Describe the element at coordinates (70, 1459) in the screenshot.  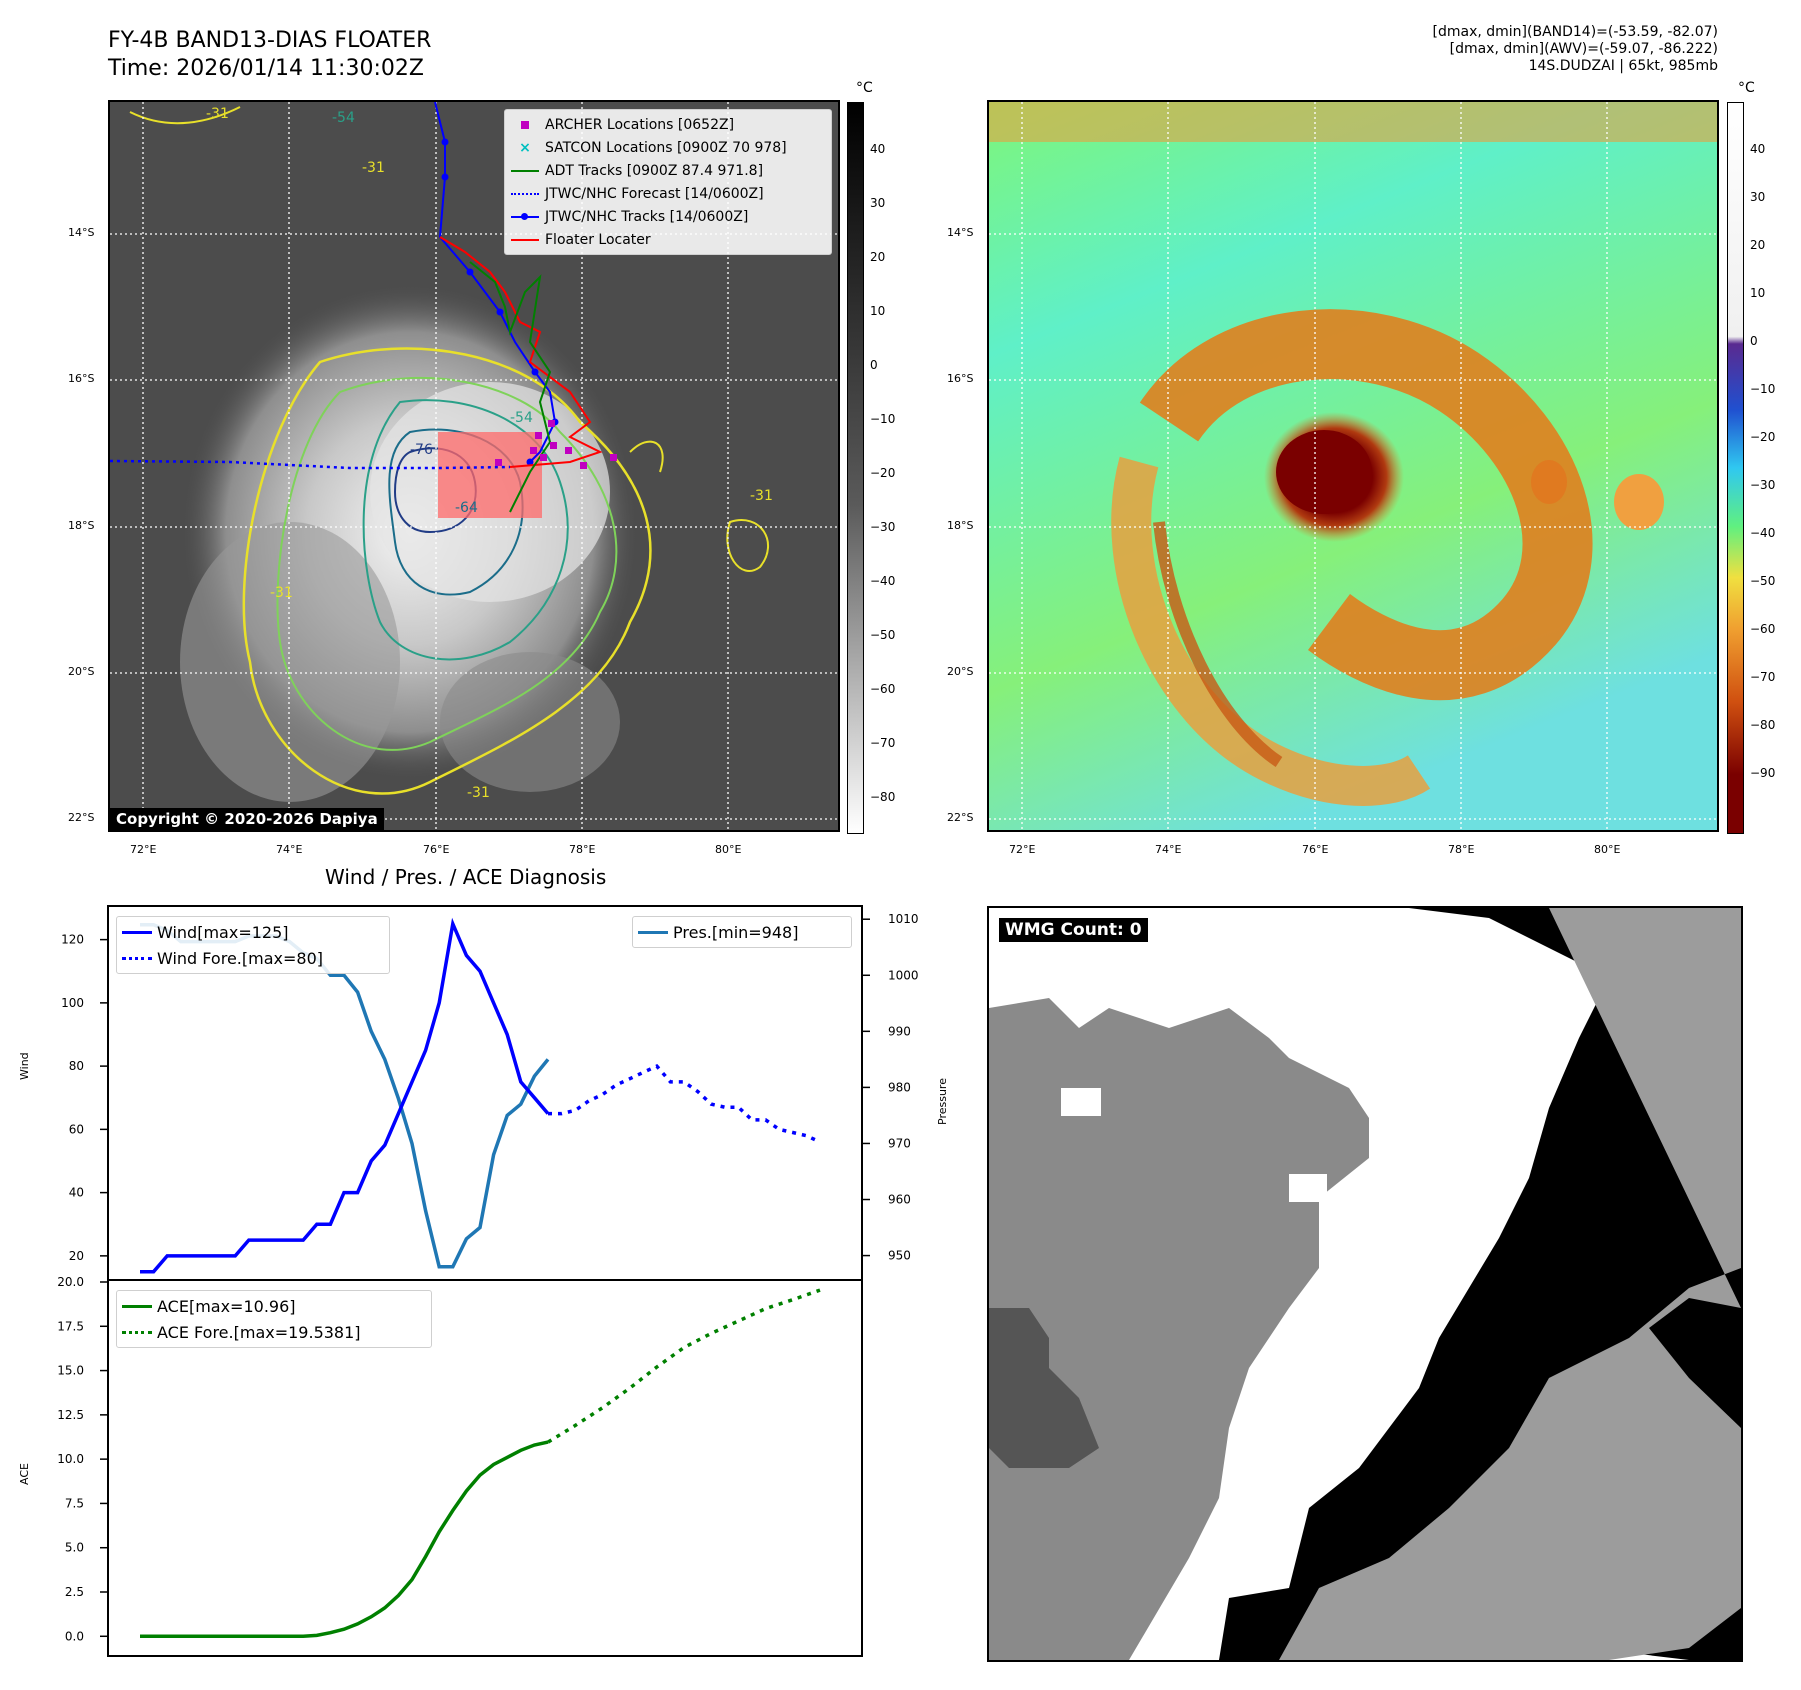
I see `ace-tick-label: 10.0` at that location.